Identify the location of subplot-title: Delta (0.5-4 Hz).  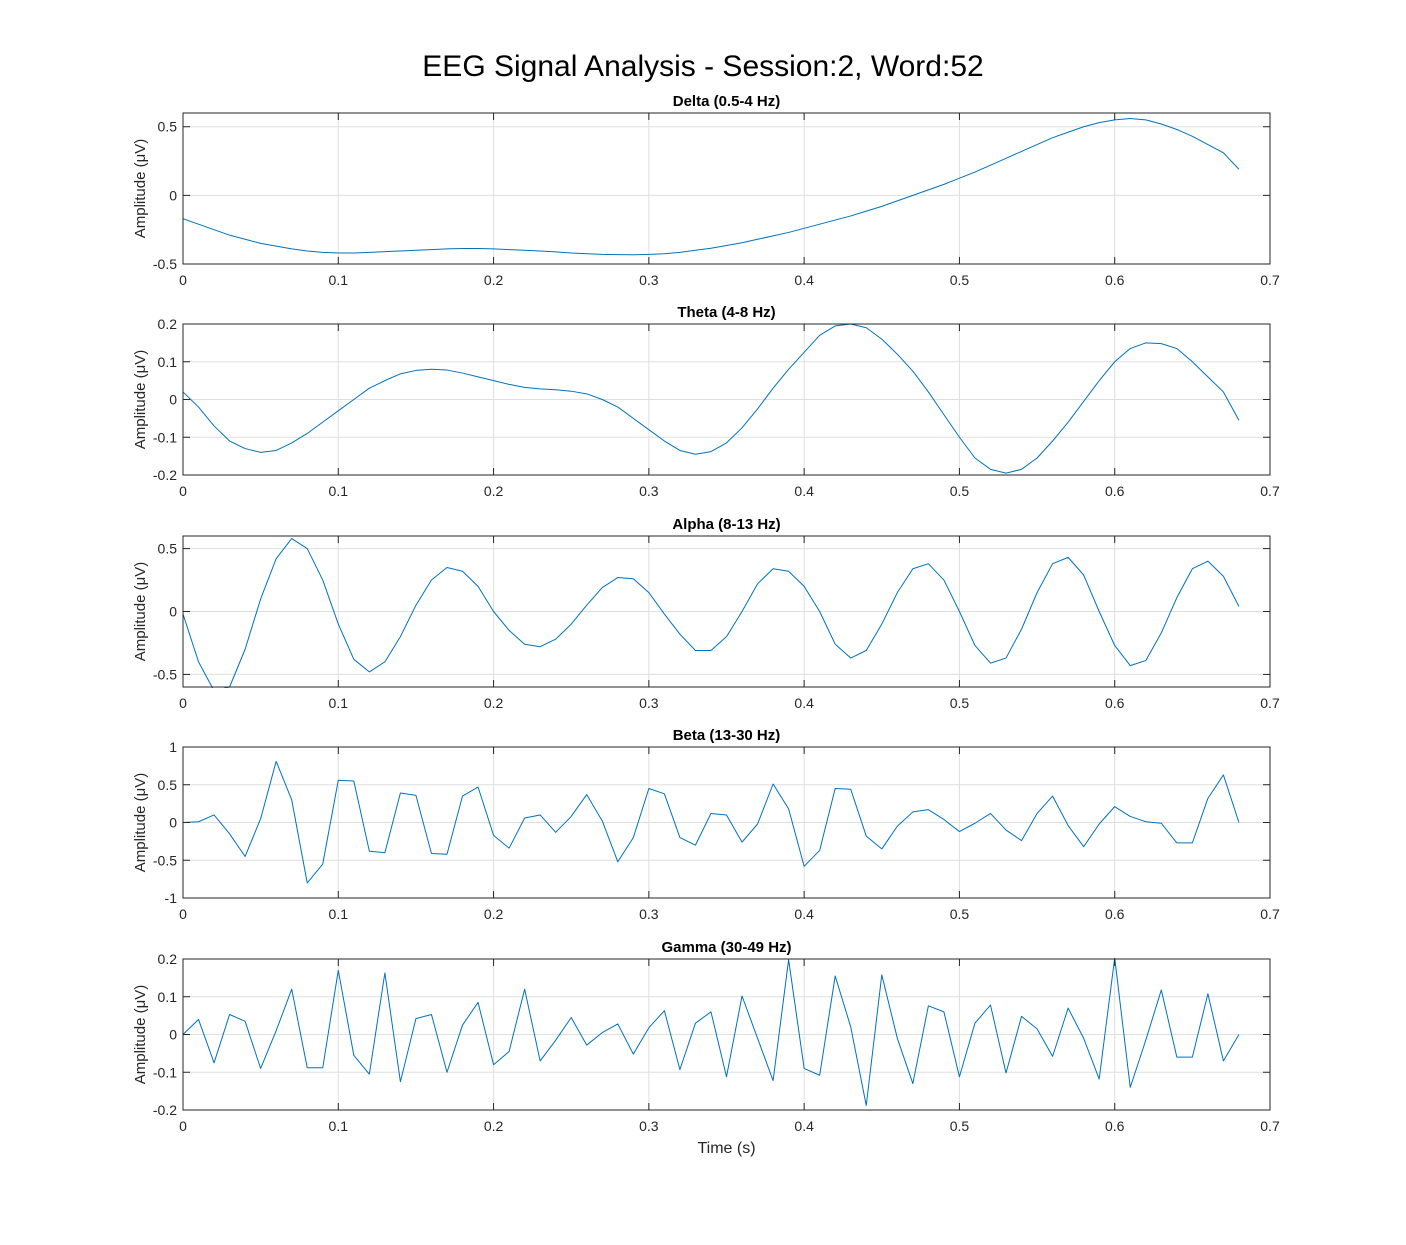
(727, 101).